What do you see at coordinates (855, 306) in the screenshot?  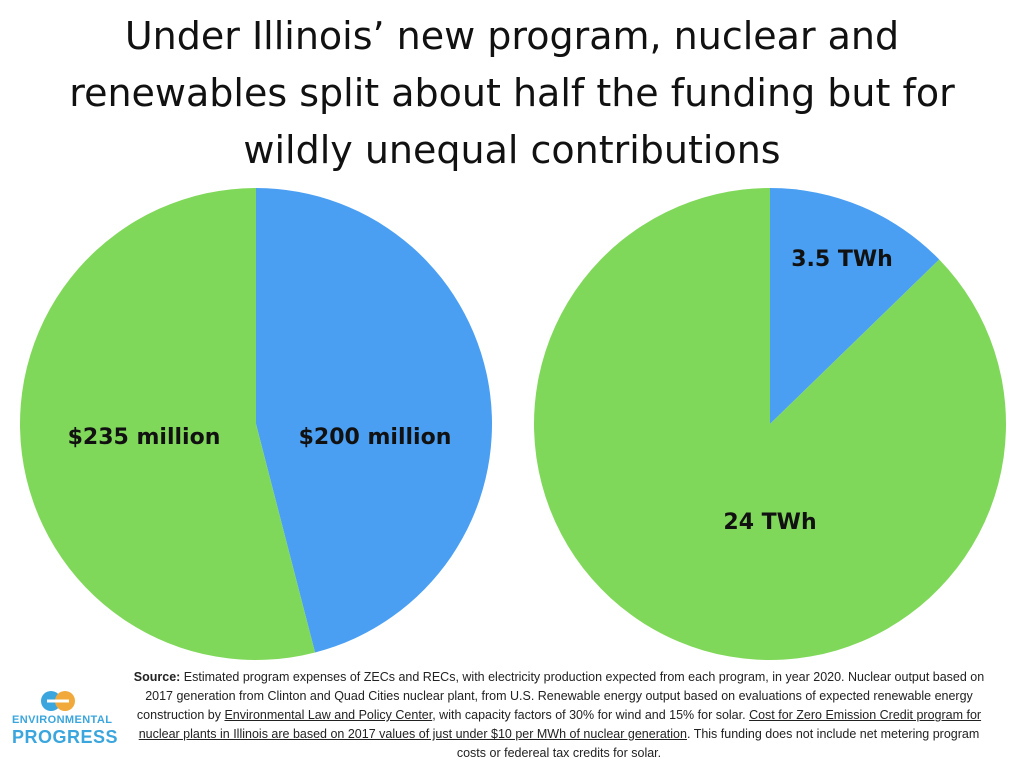 I see `slice-renewables-output` at bounding box center [855, 306].